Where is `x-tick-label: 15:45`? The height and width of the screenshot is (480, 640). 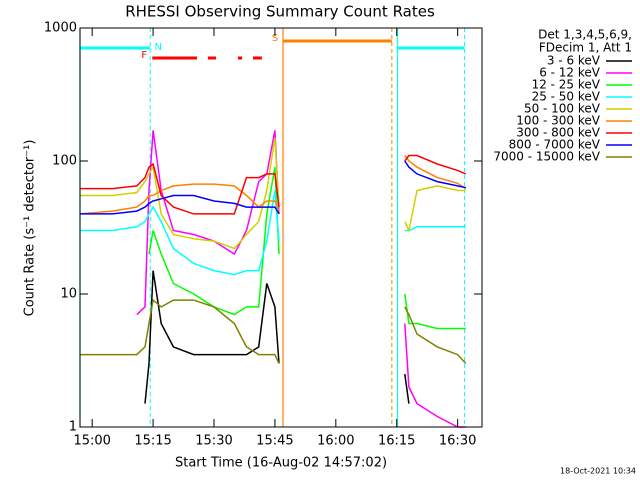
x-tick-label: 15:45 is located at coordinates (274, 441).